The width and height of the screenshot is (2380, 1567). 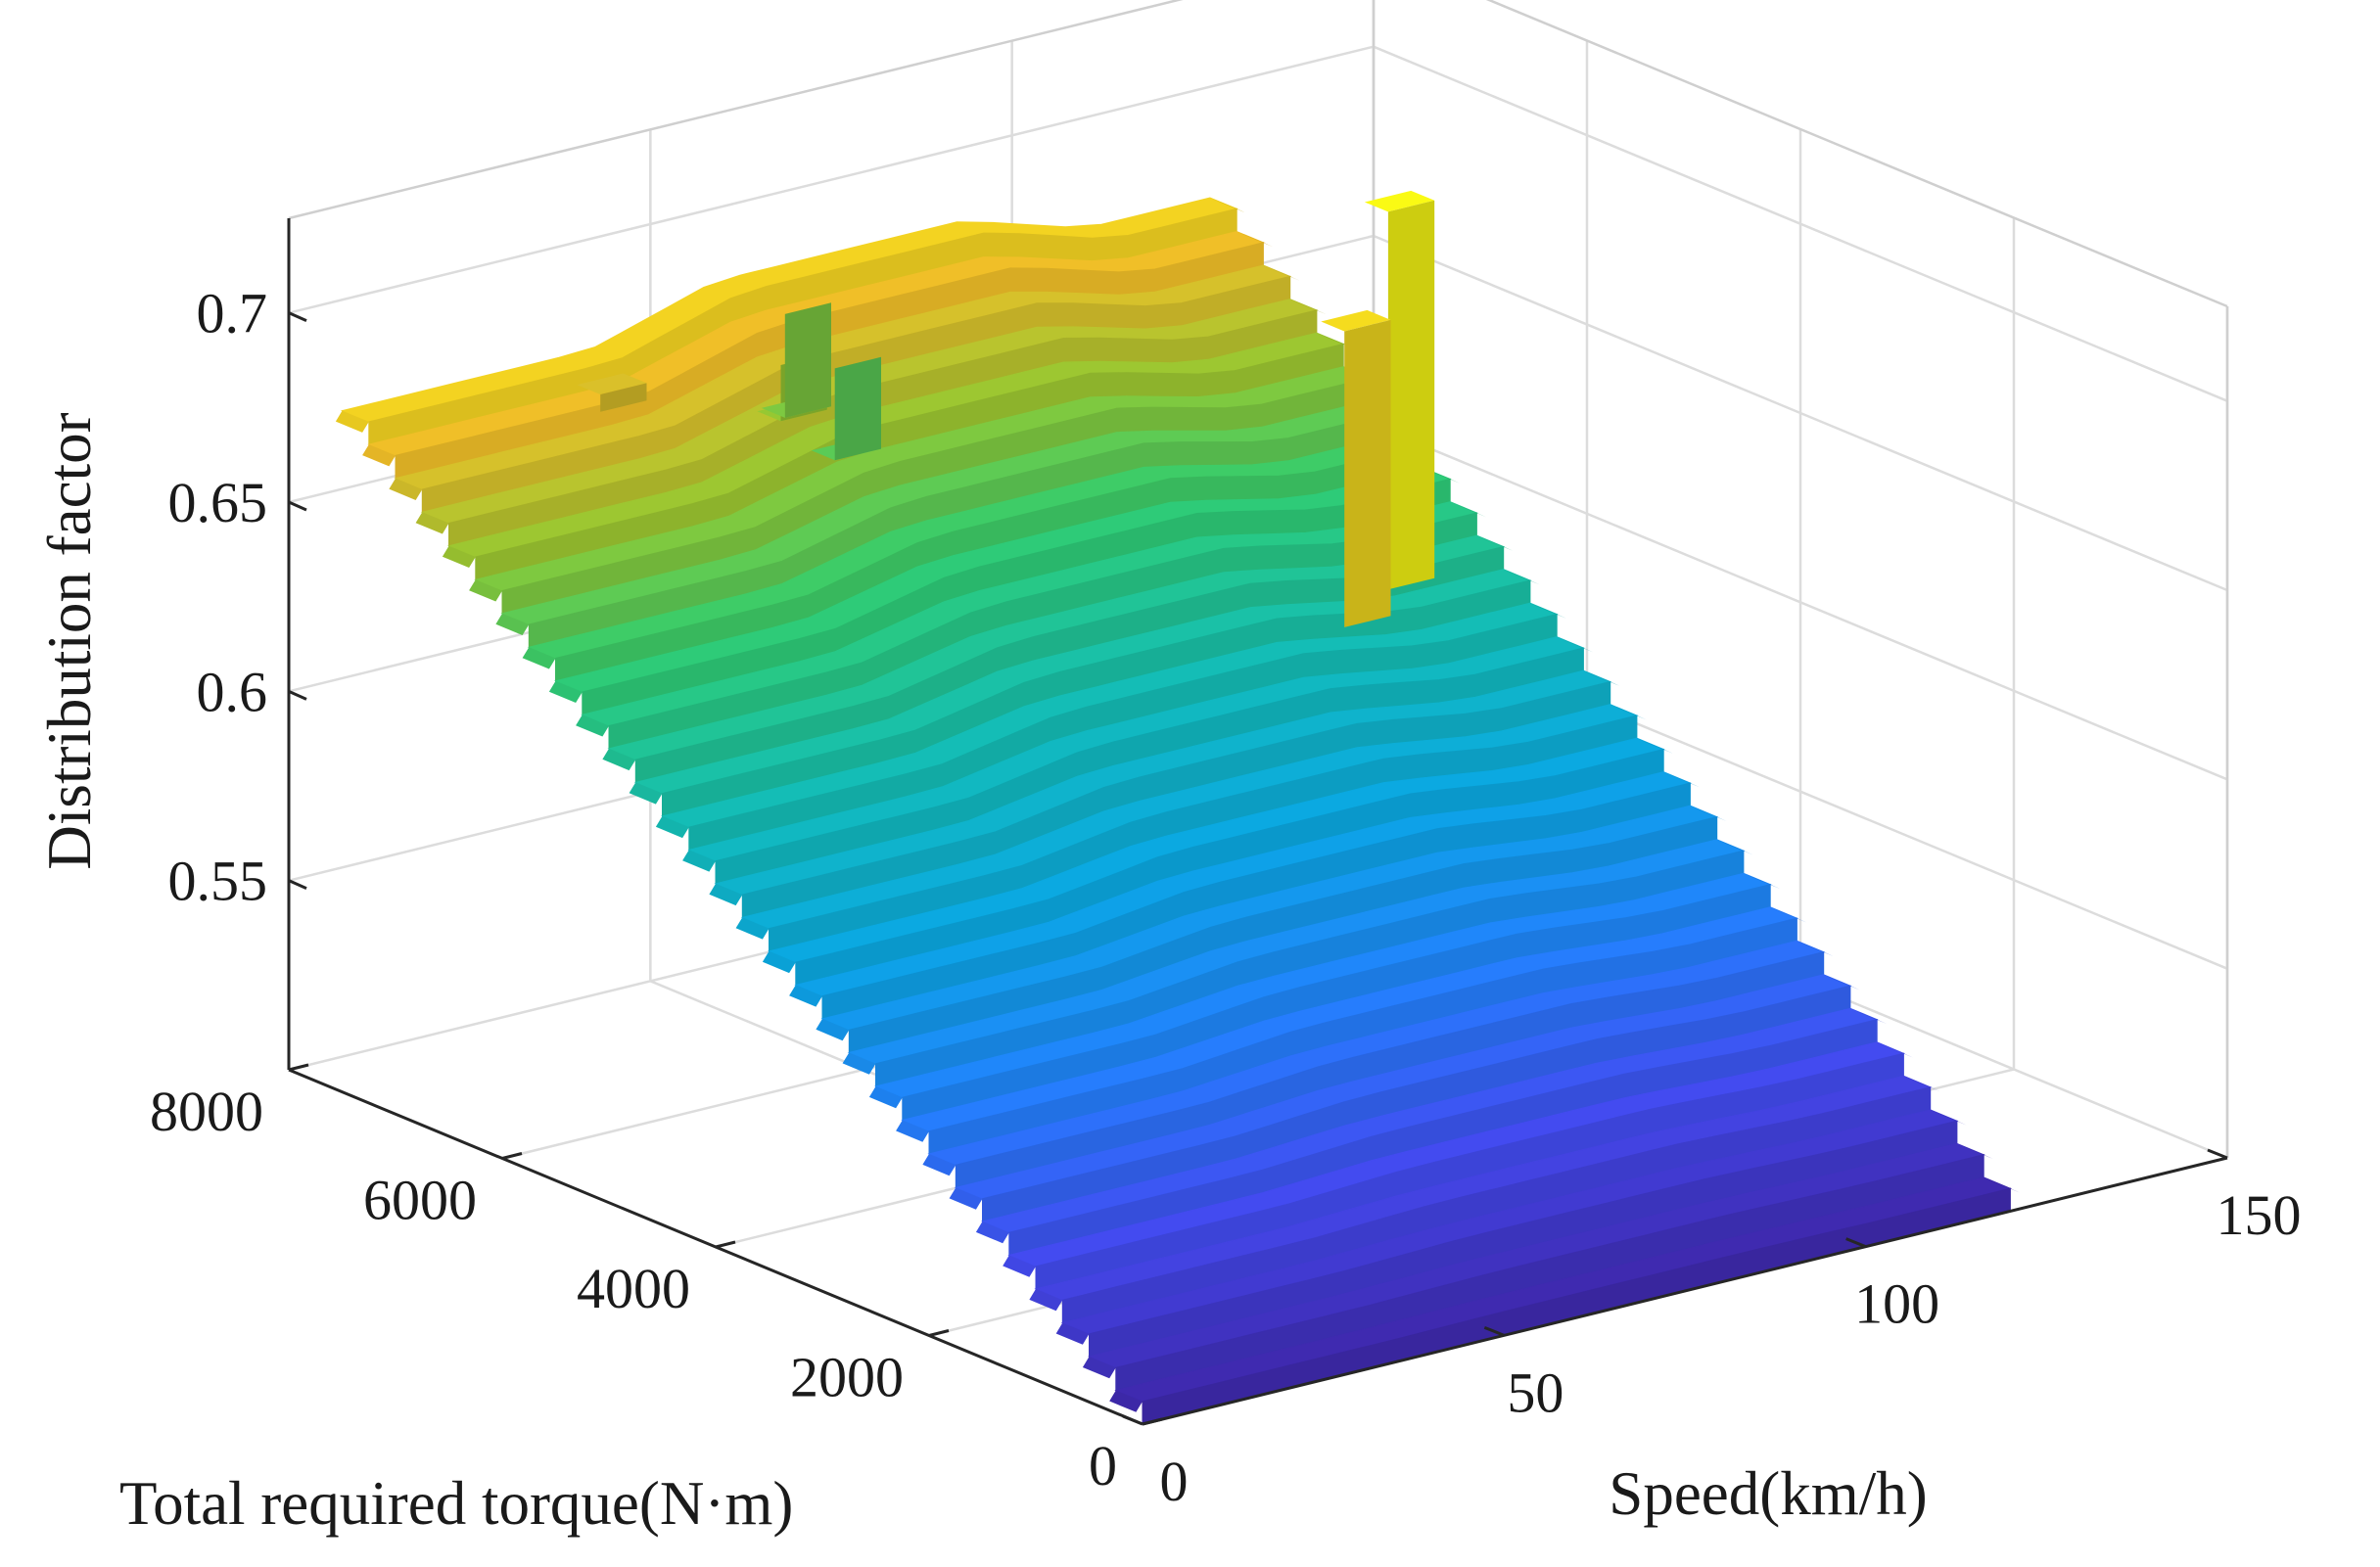 What do you see at coordinates (1103, 1466) in the screenshot?
I see `y-tick-label: 0` at bounding box center [1103, 1466].